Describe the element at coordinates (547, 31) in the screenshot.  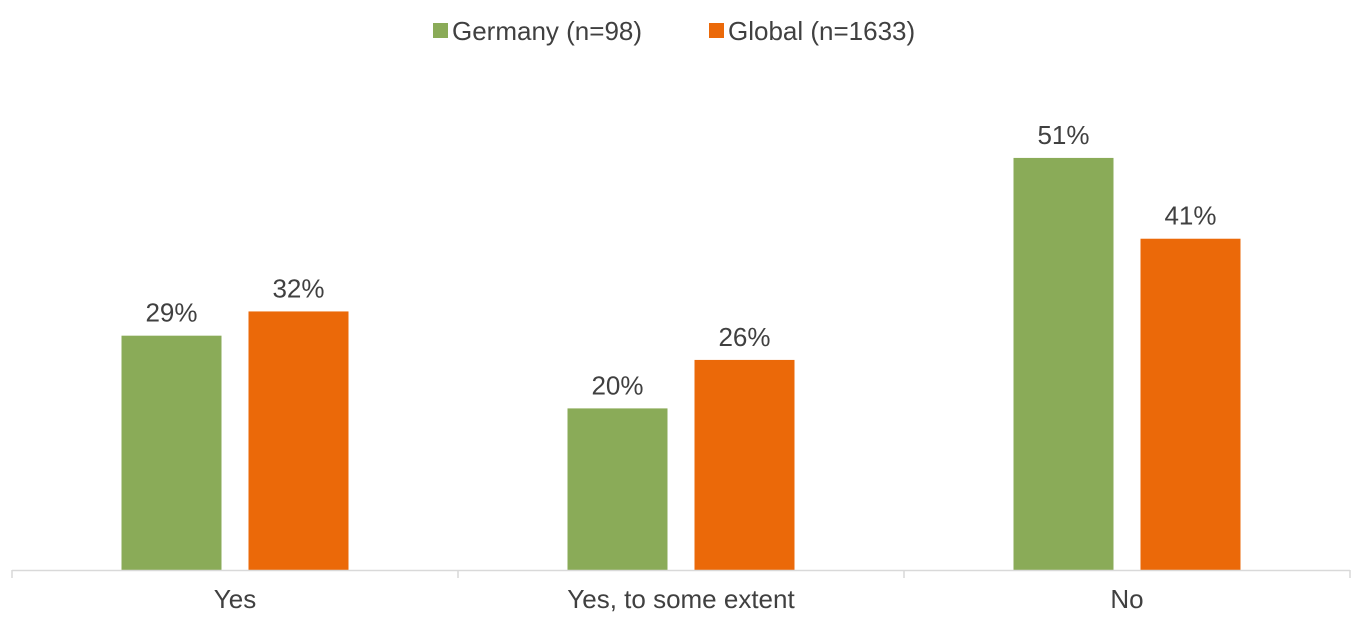
I see `legend-label-germany: Germany (n=98)` at that location.